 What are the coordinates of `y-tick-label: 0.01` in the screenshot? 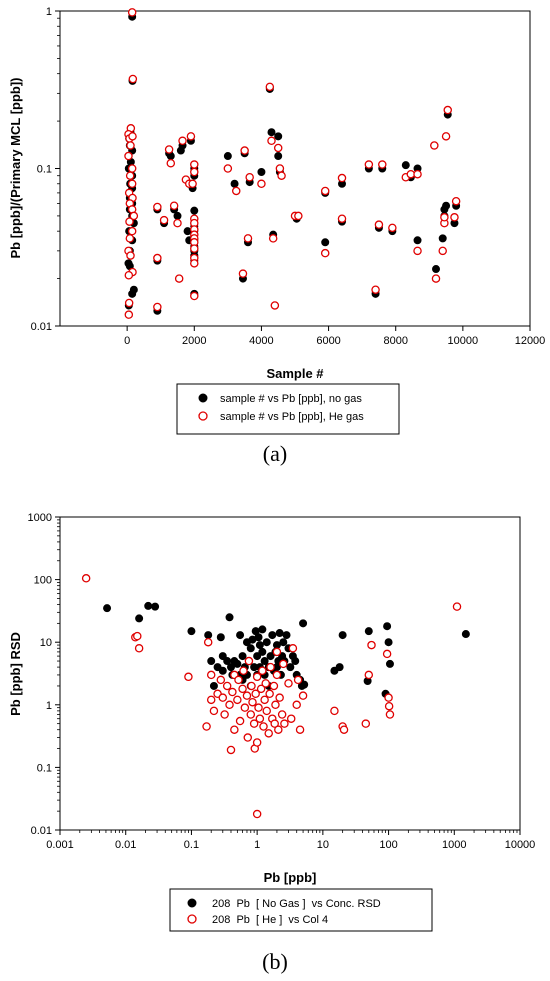 It's located at (41, 327).